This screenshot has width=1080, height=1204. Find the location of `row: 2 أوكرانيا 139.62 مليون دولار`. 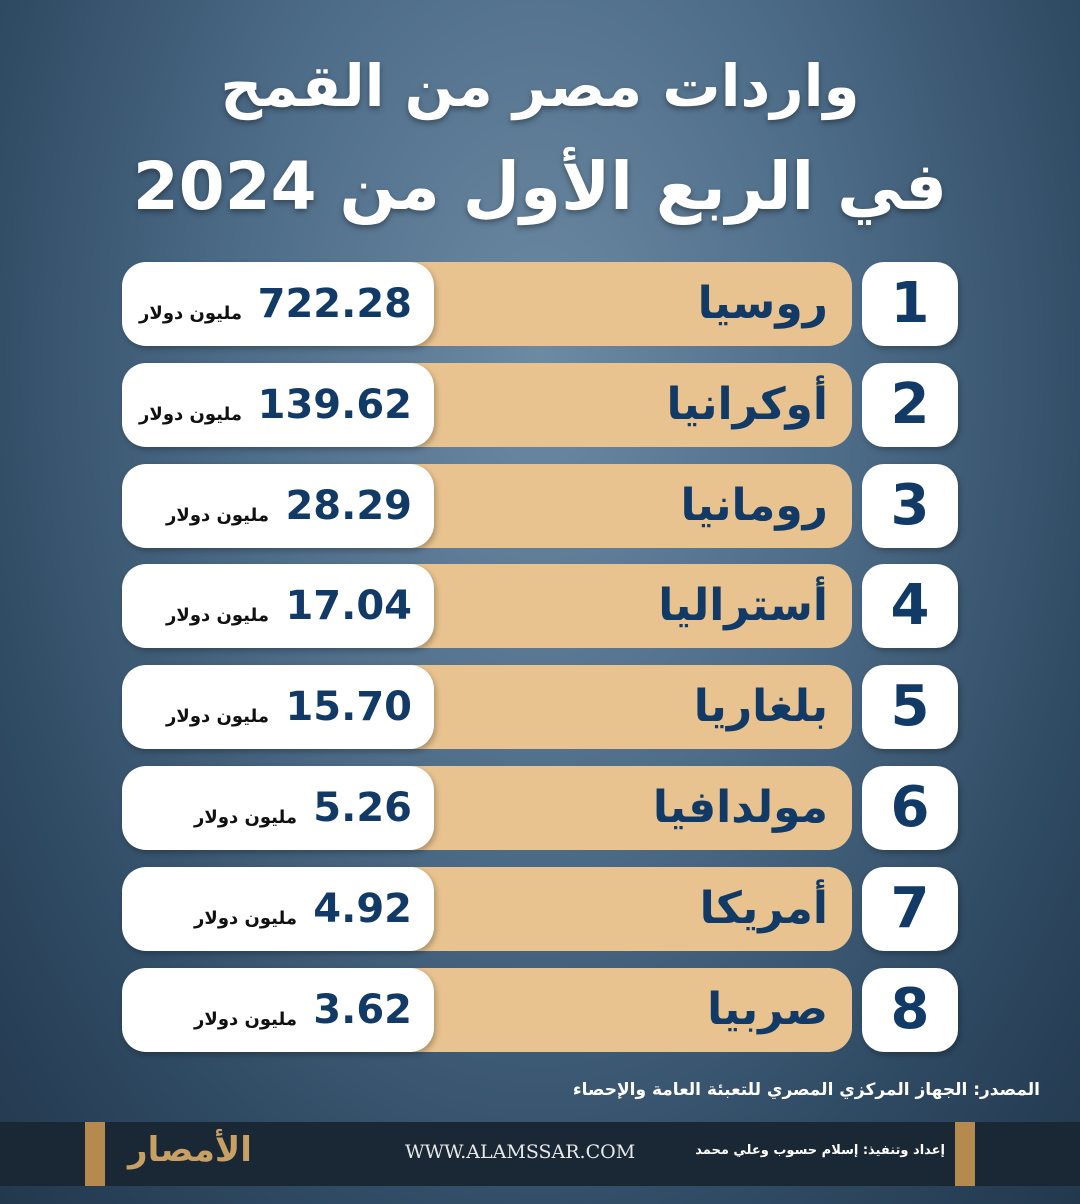

row: 2 أوكرانيا 139.62 مليون دولار is located at coordinates (540, 404).